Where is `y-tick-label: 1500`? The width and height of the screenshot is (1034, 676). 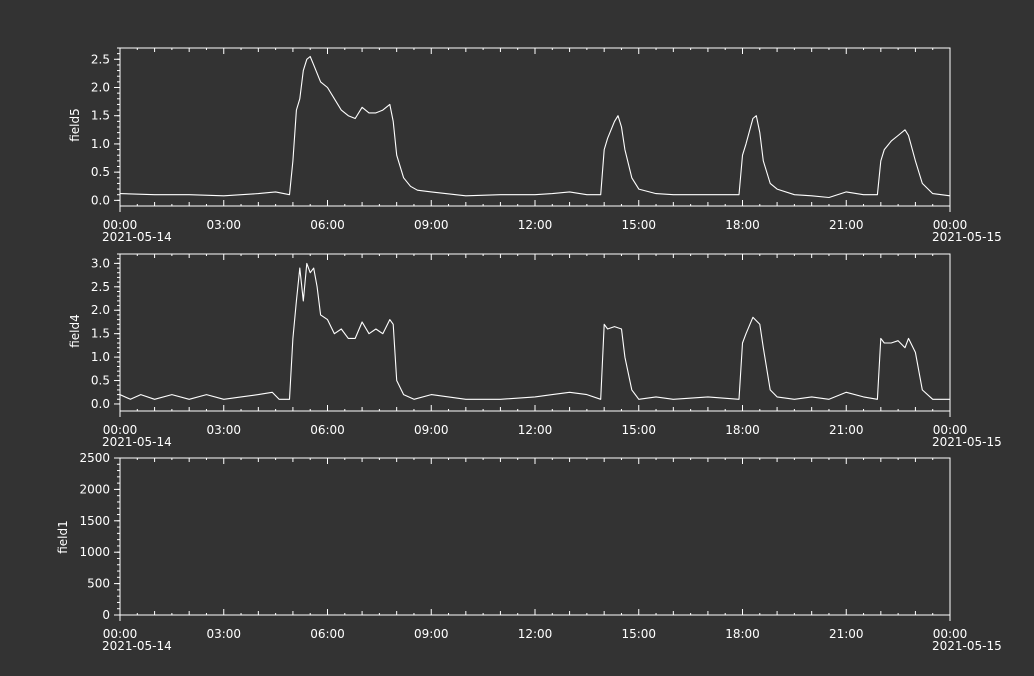
y-tick-label: 1500 is located at coordinates (94, 521).